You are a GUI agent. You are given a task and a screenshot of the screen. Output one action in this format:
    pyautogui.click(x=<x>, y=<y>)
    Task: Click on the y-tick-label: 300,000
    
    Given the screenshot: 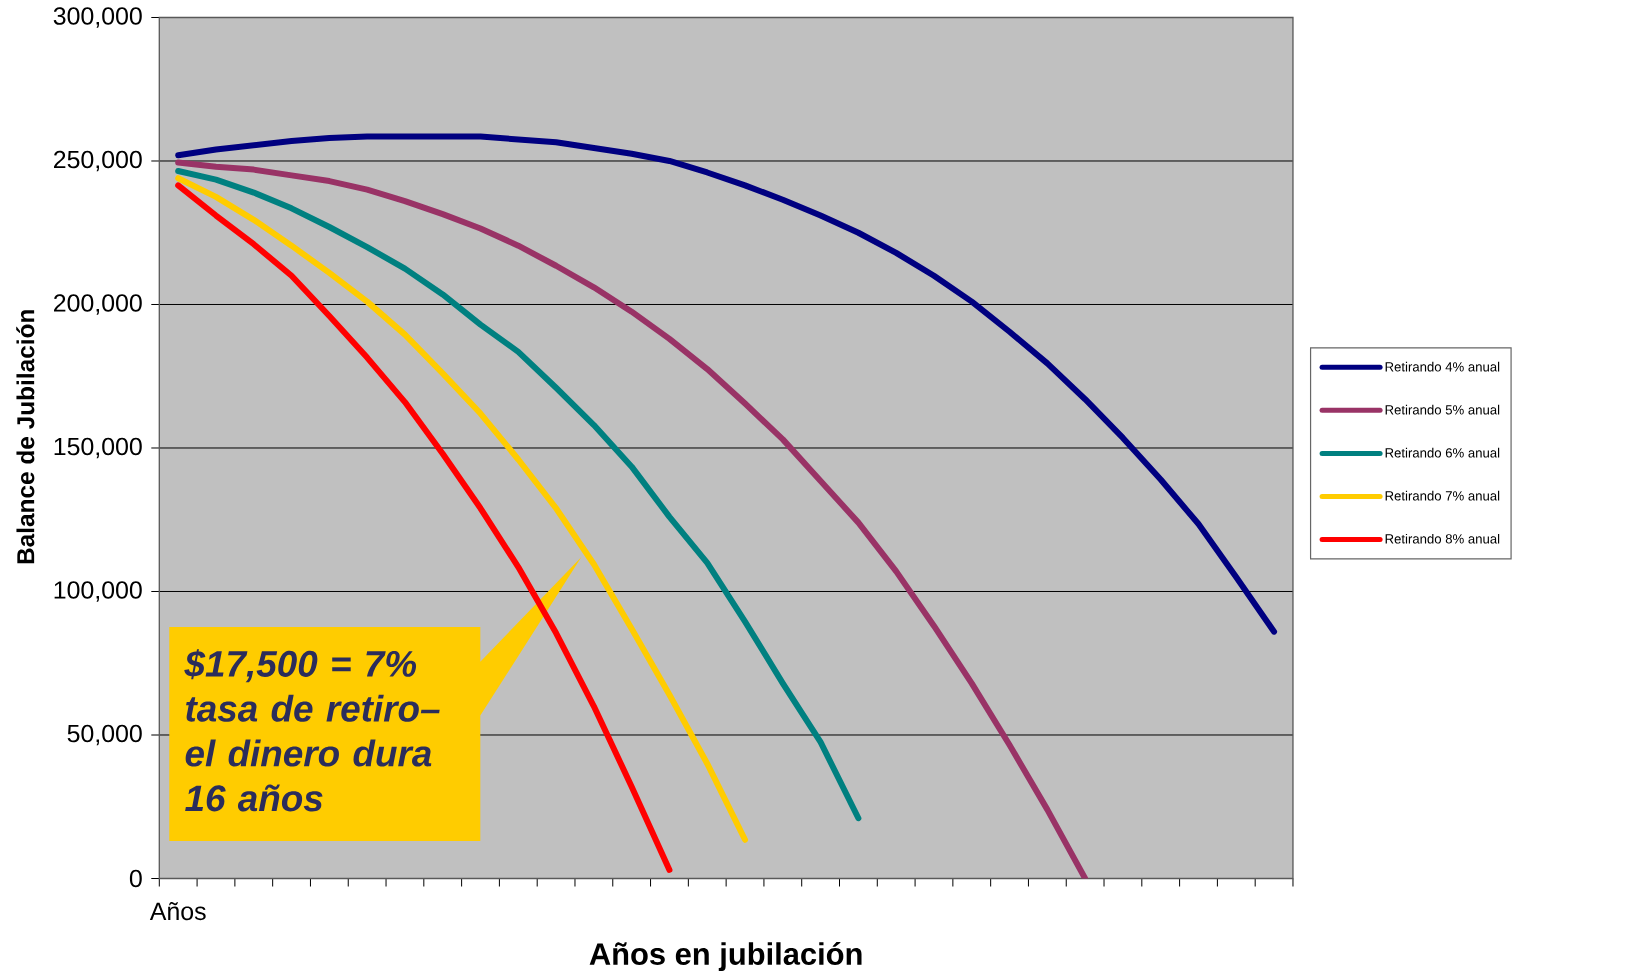 What is the action you would take?
    pyautogui.click(x=97, y=17)
    